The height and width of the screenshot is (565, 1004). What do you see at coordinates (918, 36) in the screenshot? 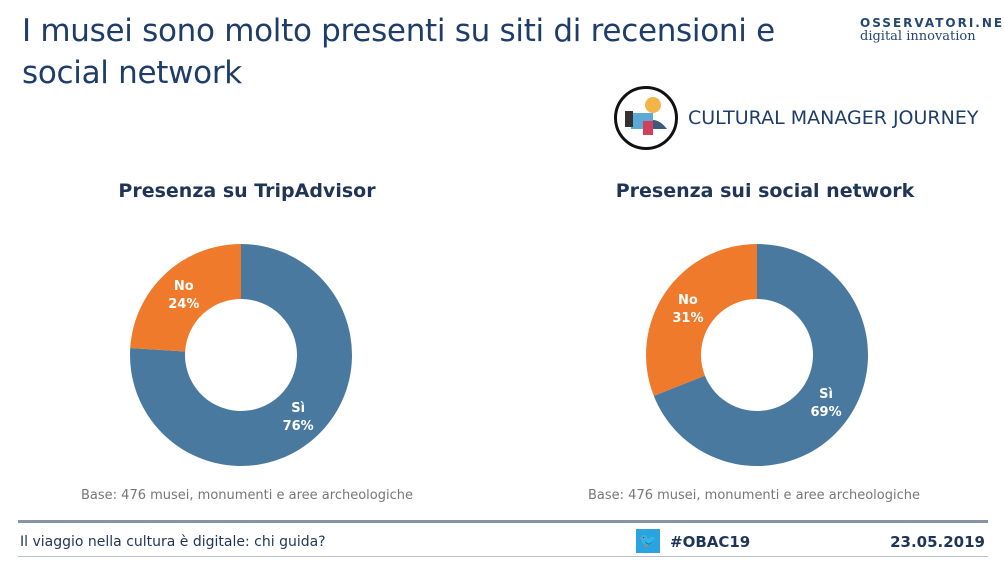
I see `logo-line2: digital innovation` at bounding box center [918, 36].